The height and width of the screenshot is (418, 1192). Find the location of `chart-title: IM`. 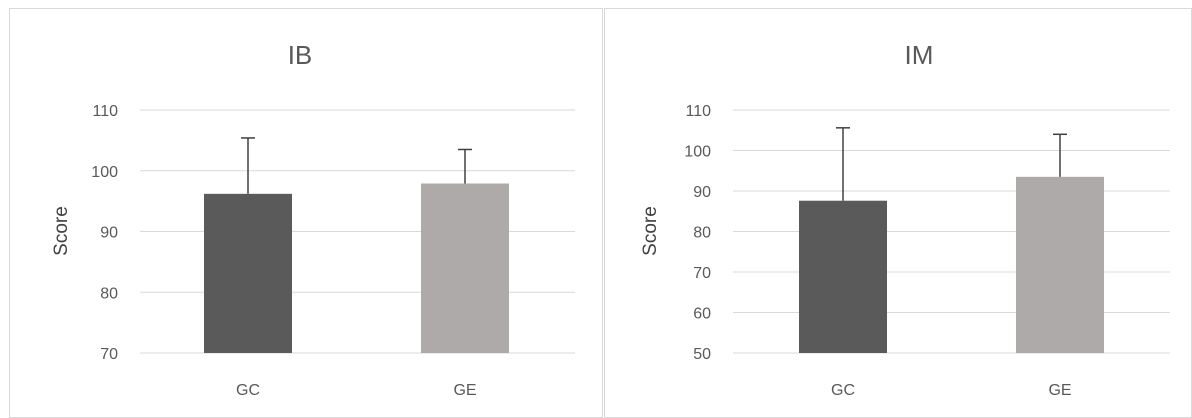

chart-title: IM is located at coordinates (919, 55).